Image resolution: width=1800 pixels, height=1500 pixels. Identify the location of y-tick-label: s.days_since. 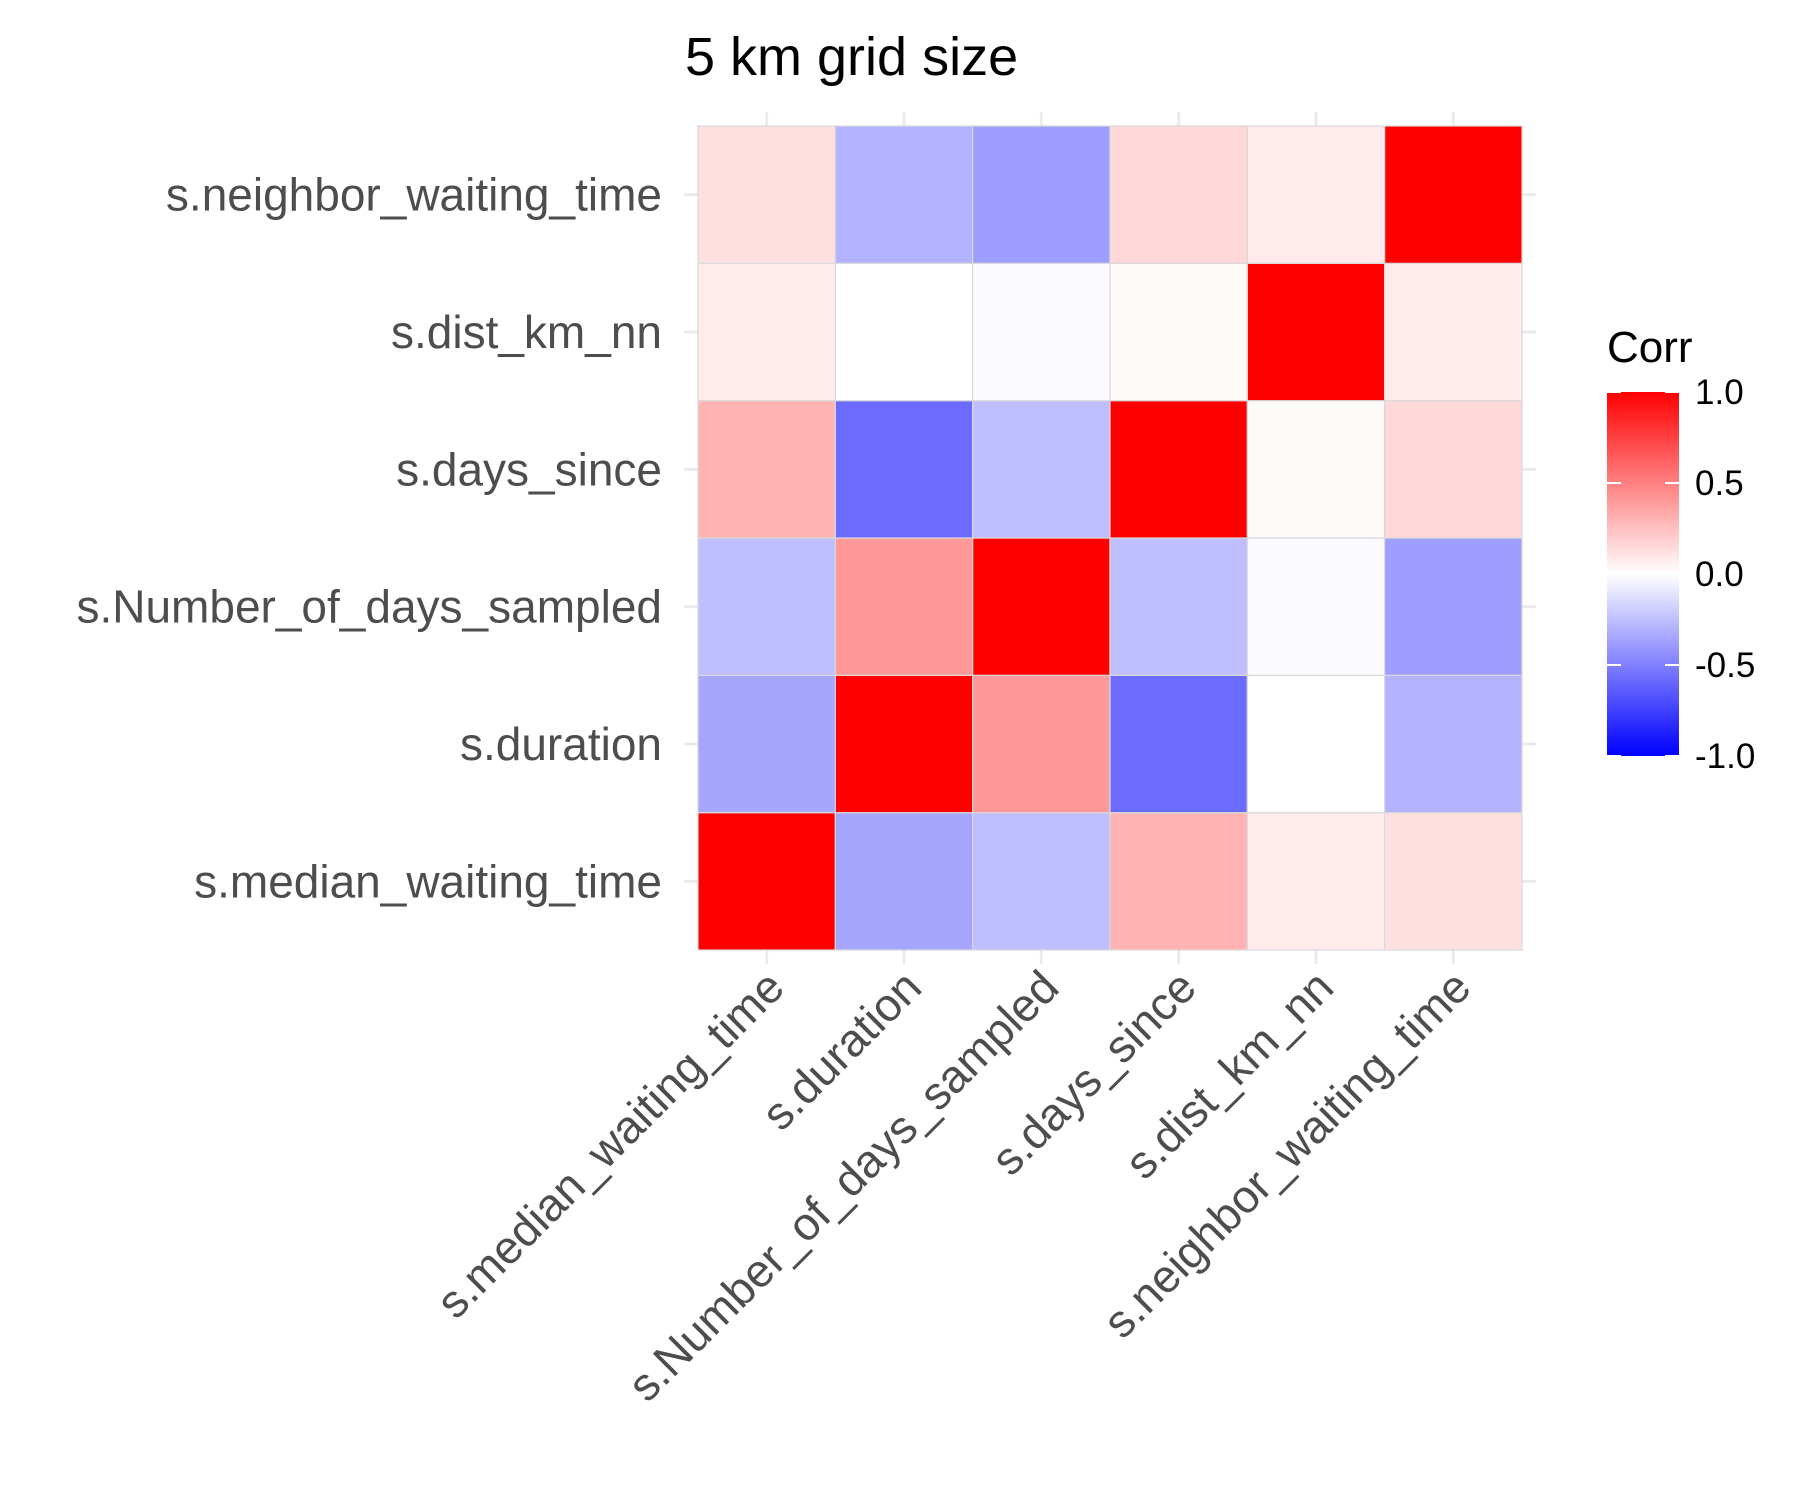
(529, 469).